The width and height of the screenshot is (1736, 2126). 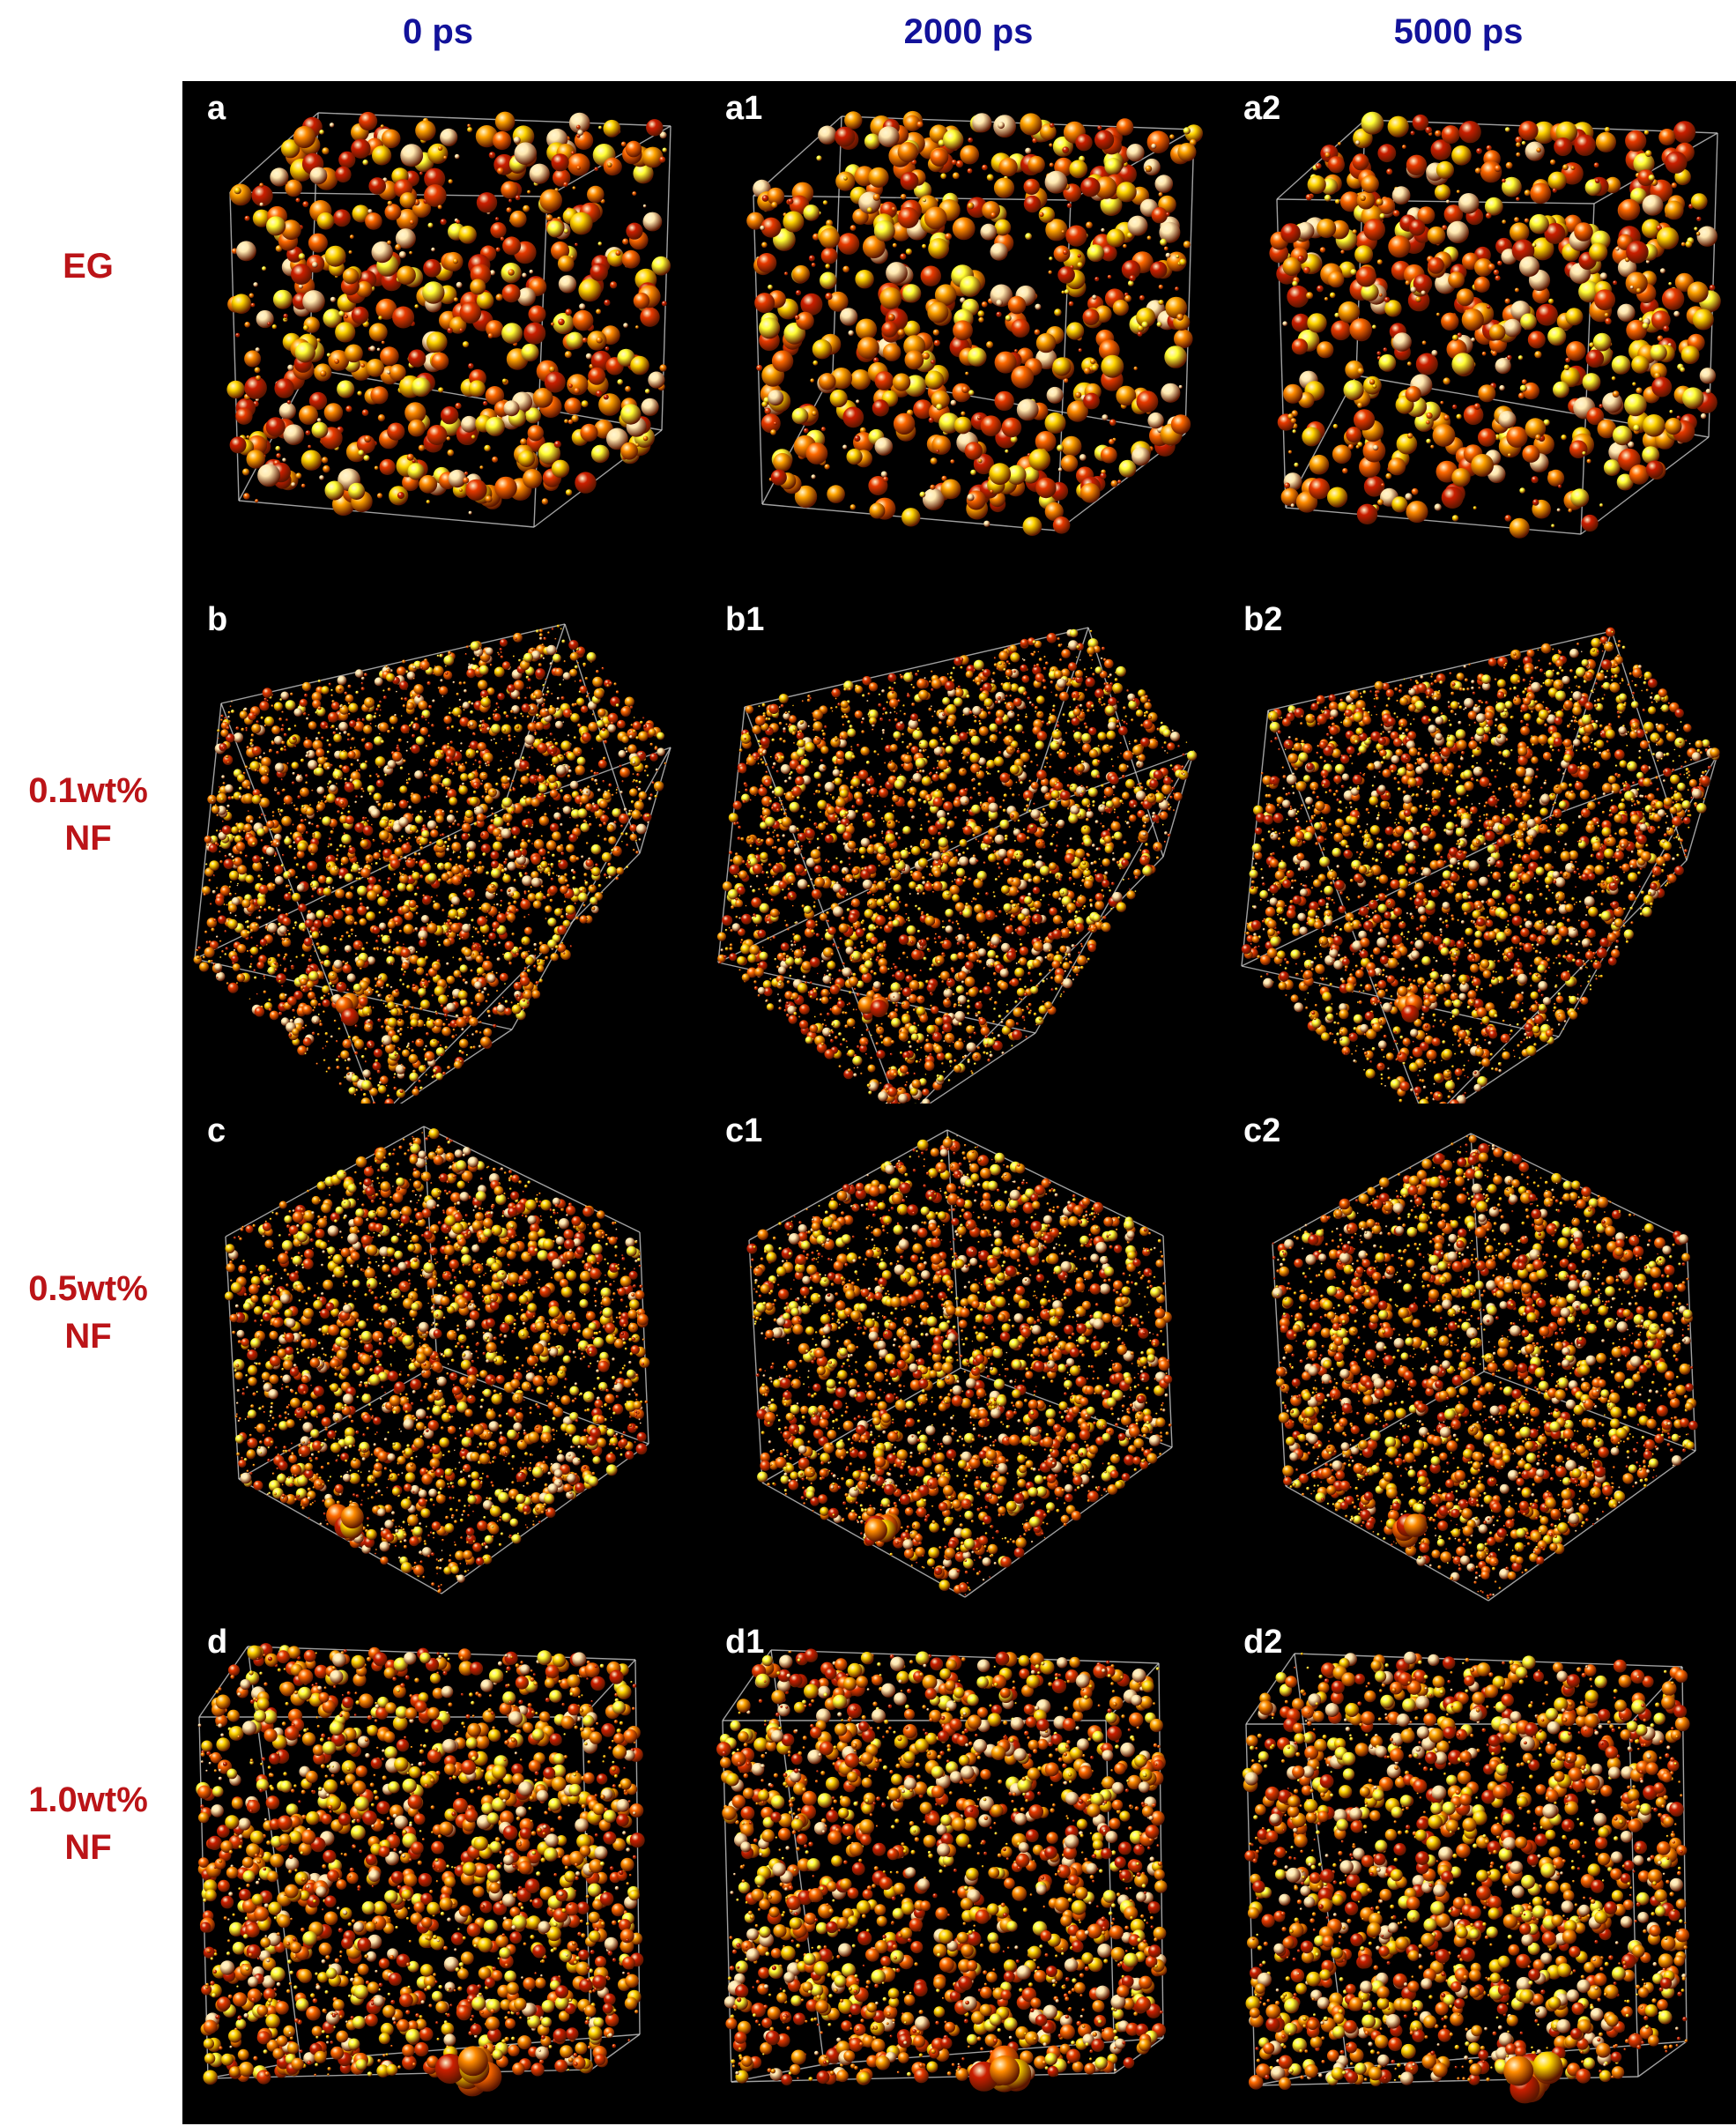 What do you see at coordinates (88, 791) in the screenshot?
I see `row-header-0-1wt-line1: 0.1wt%` at bounding box center [88, 791].